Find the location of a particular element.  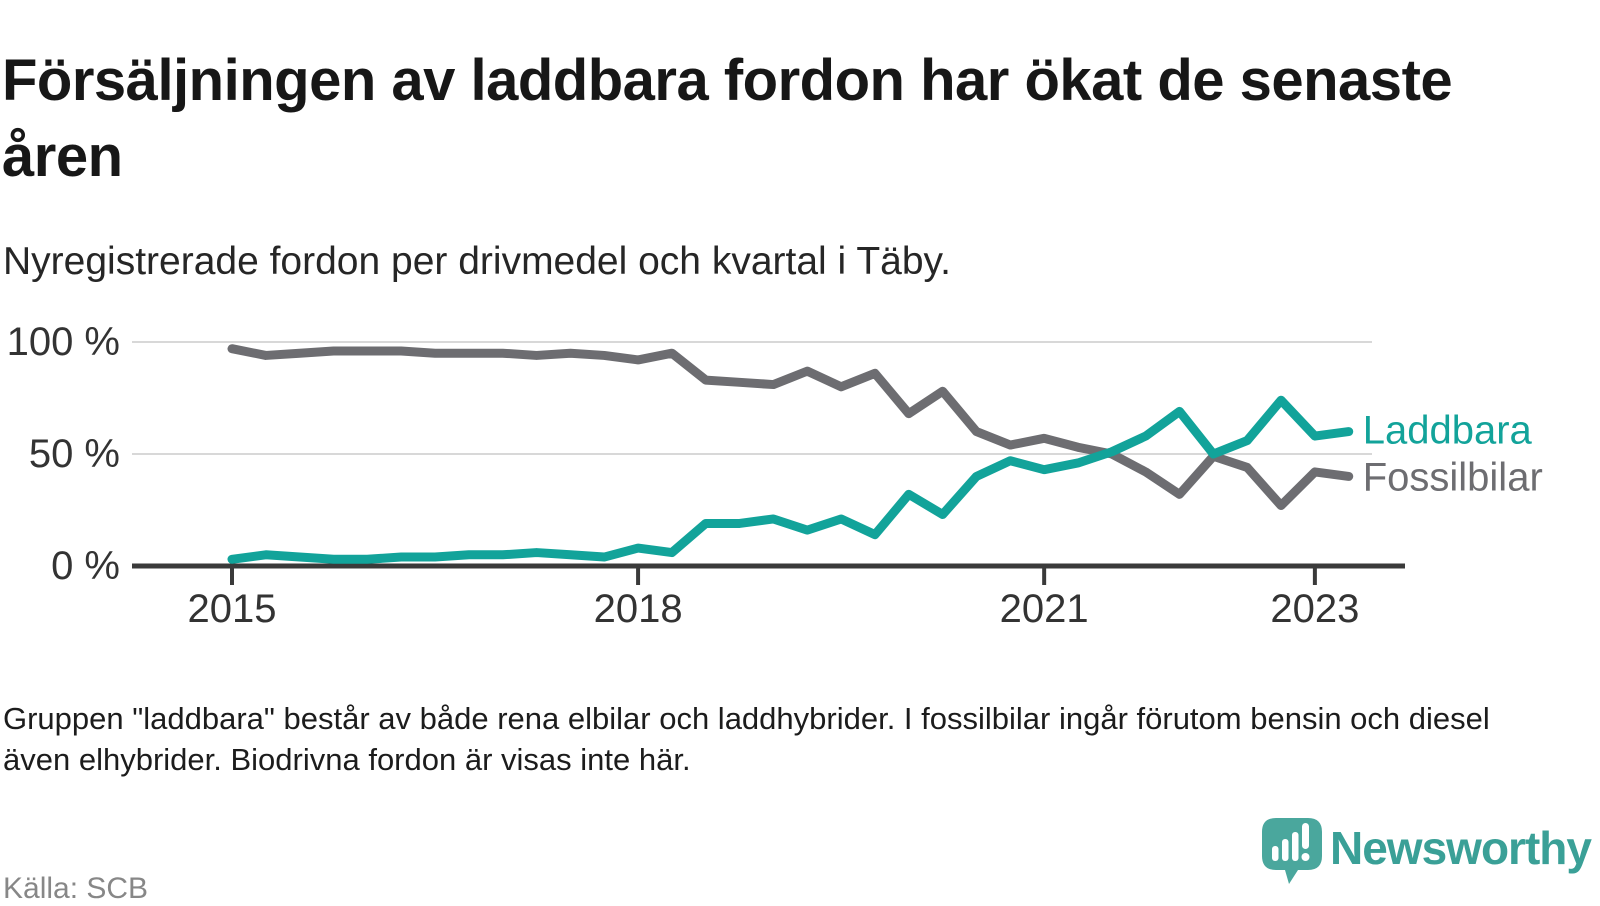

bar-chart-glyph is located at coordinates (1291, 842).